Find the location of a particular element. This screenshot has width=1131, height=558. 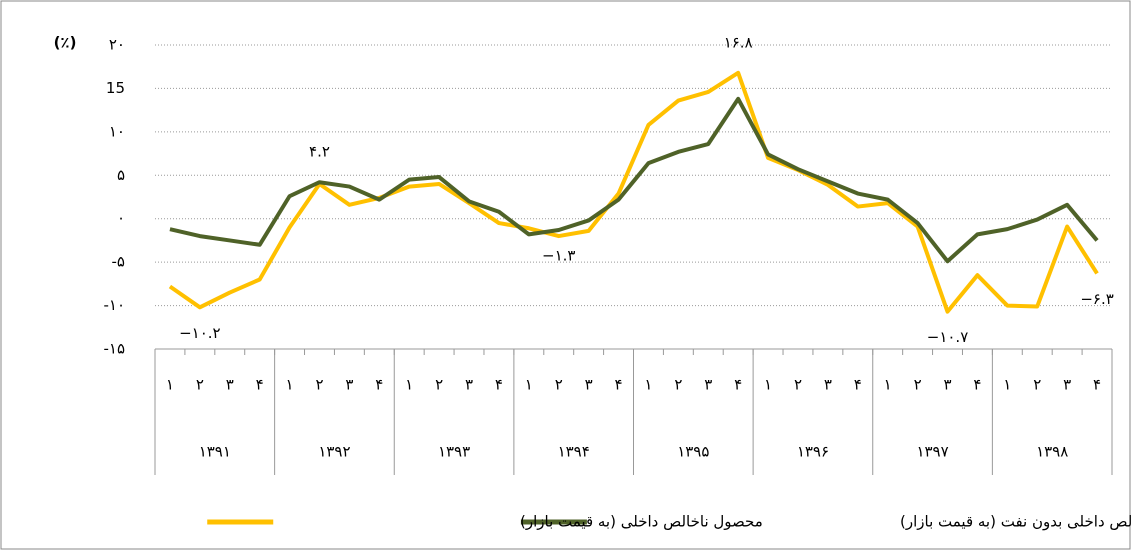

data-label: −۶.۳ is located at coordinates (1096, 299).